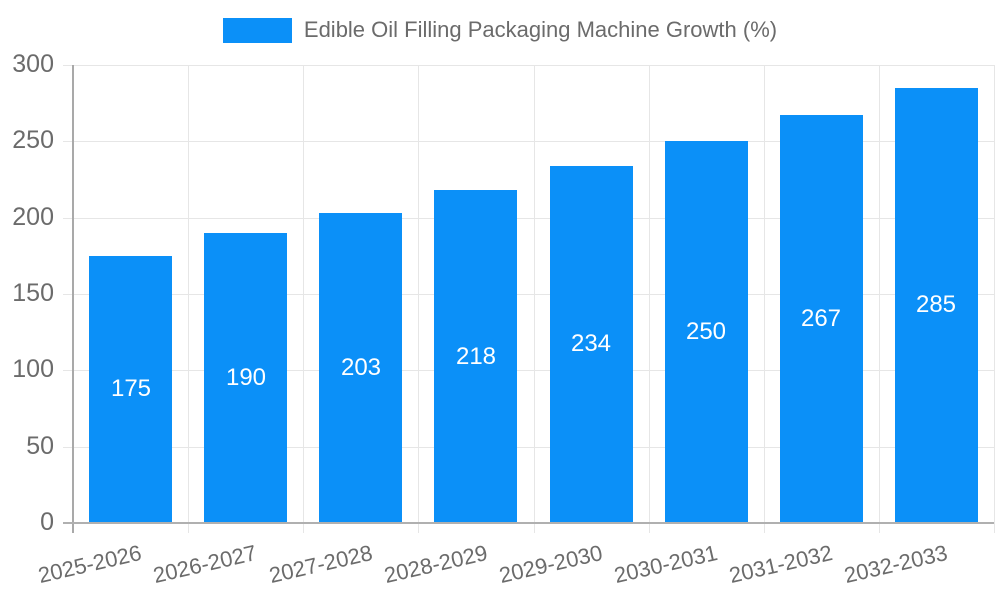 Image resolution: width=1000 pixels, height=600 pixels. I want to click on x-axis-tick-label: 2025-2026, so click(90, 564).